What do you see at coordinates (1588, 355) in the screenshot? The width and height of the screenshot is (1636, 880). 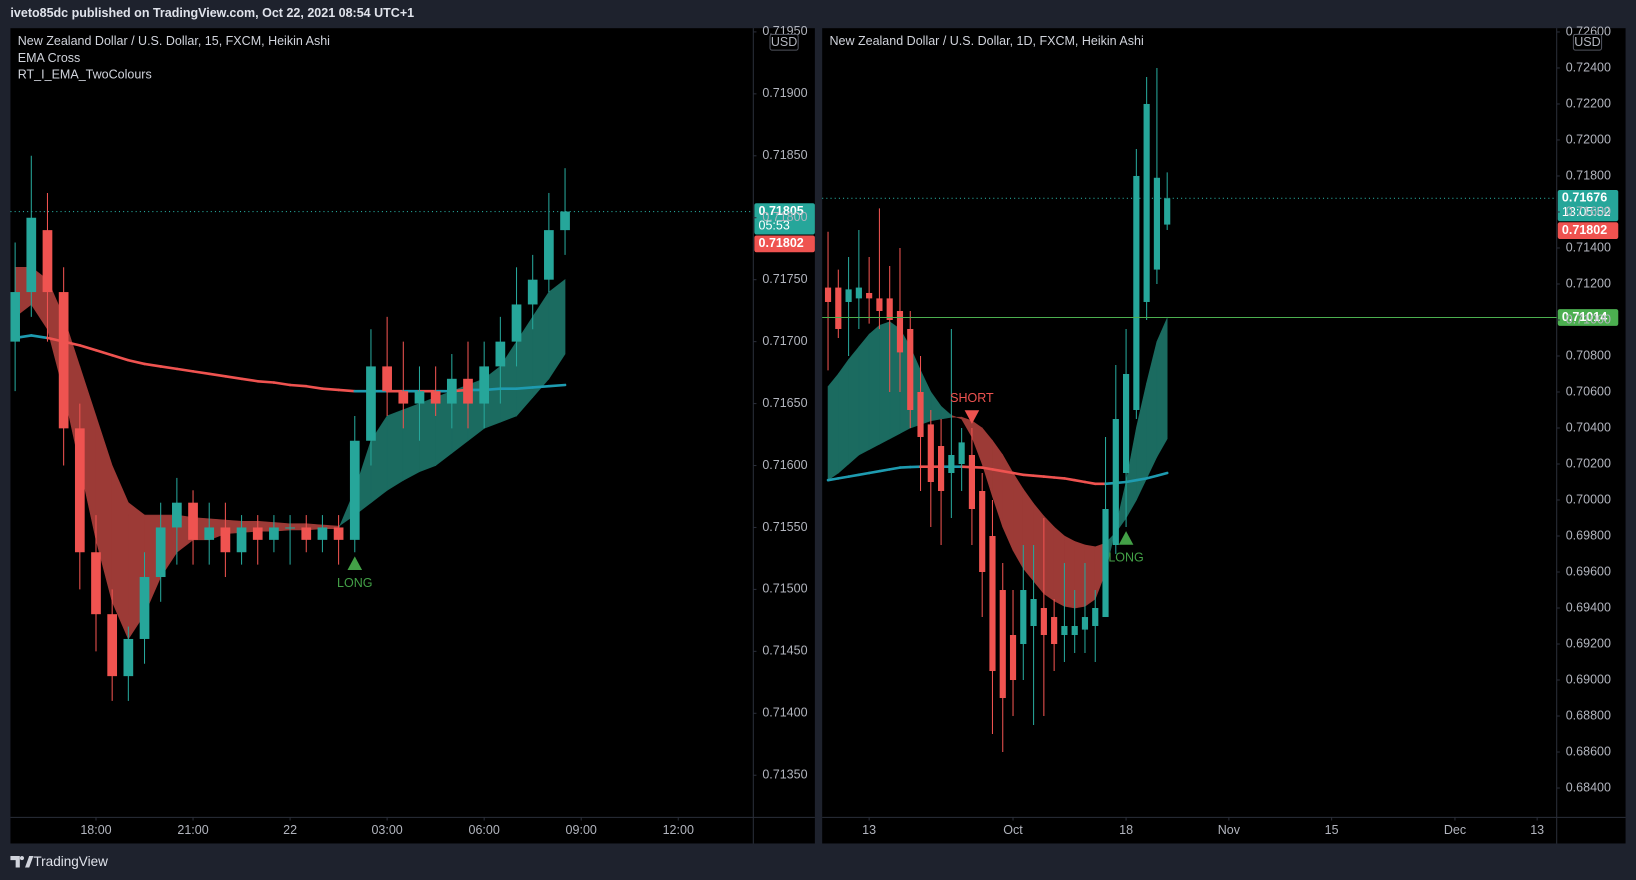 I see `y-tick-label: 0.70800` at bounding box center [1588, 355].